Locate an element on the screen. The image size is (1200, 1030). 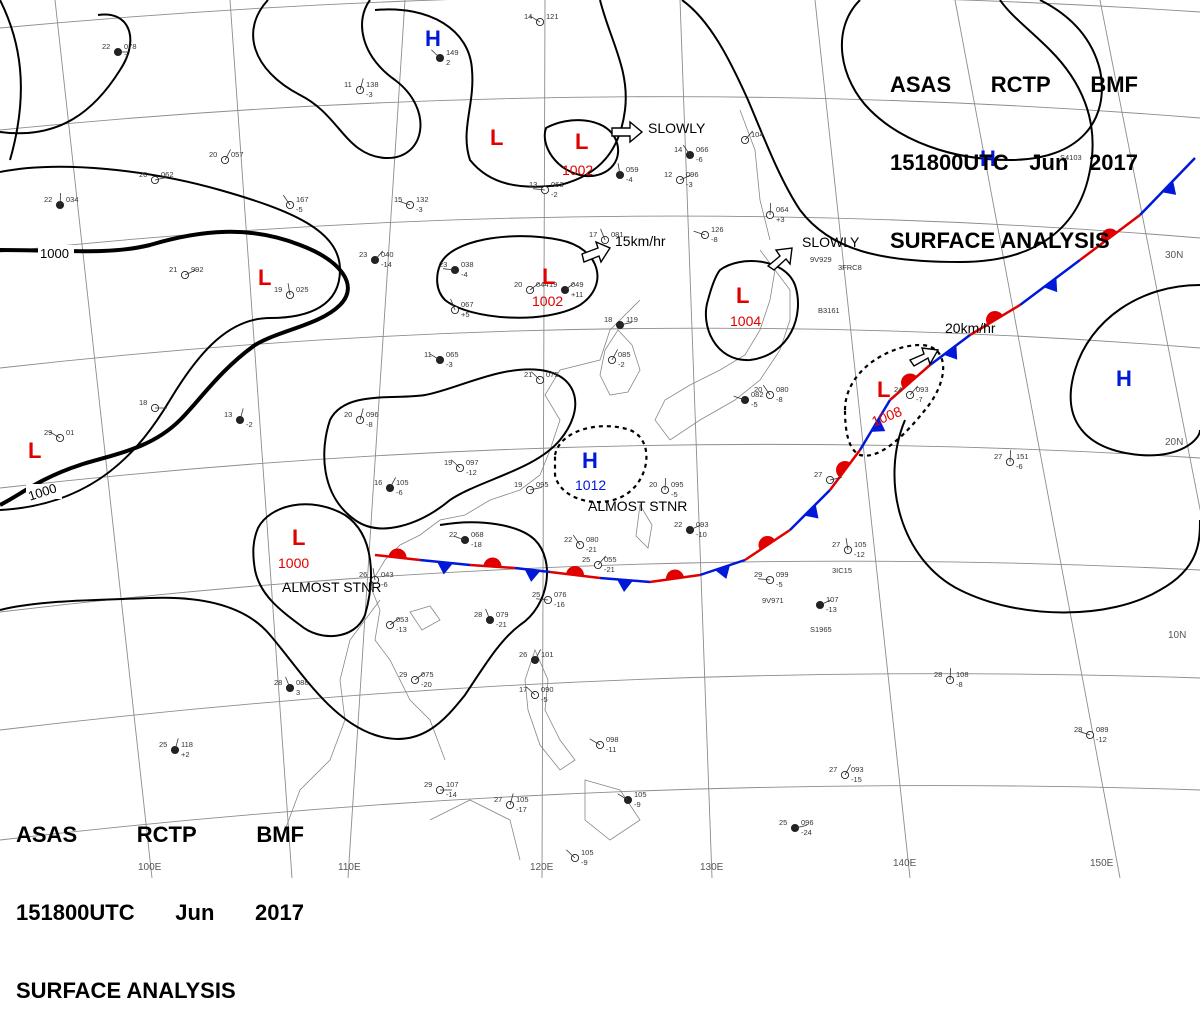
station-tendency: -14 is located at coordinates (451, 794).